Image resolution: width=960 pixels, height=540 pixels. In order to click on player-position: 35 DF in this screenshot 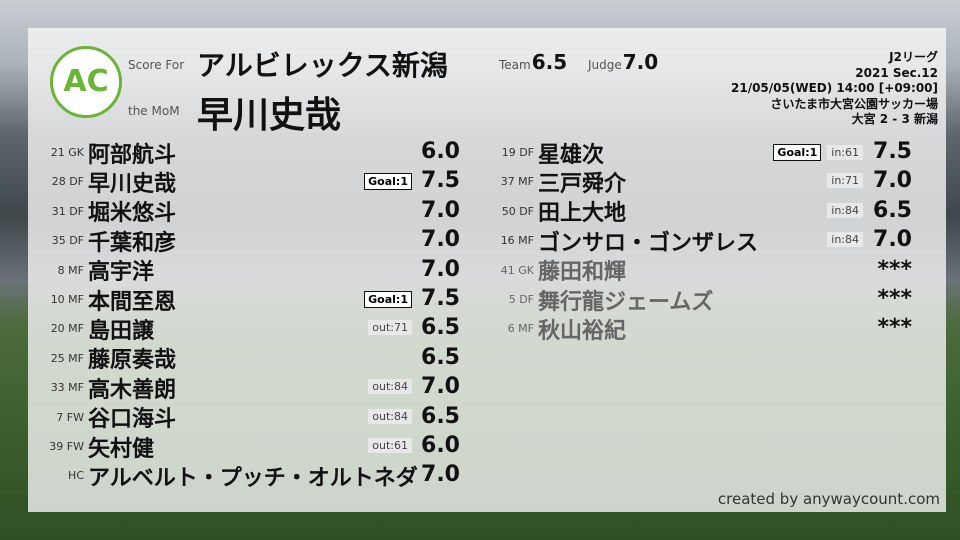, I will do `click(67, 241)`.